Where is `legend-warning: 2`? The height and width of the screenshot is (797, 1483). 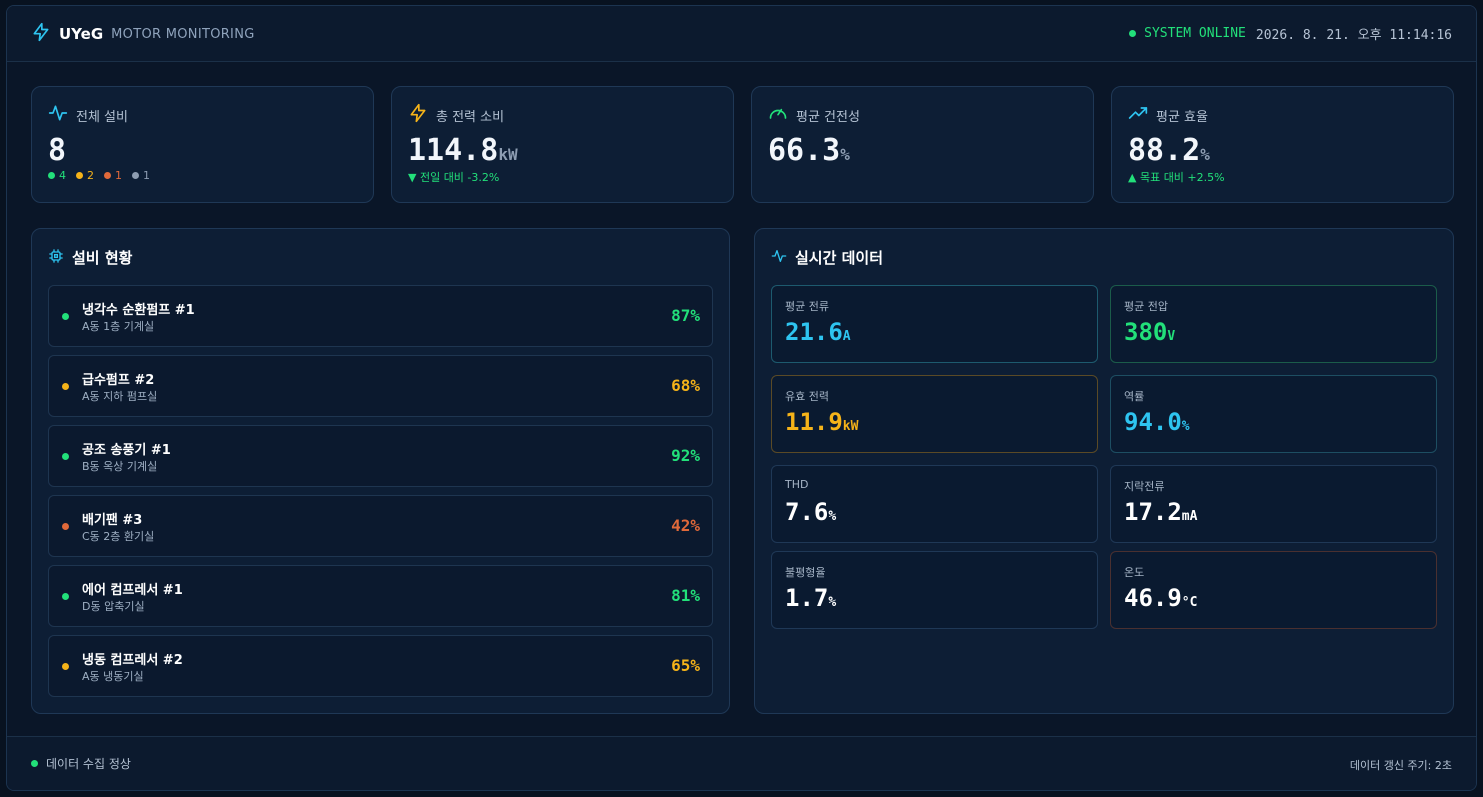
legend-warning: 2 is located at coordinates (85, 175).